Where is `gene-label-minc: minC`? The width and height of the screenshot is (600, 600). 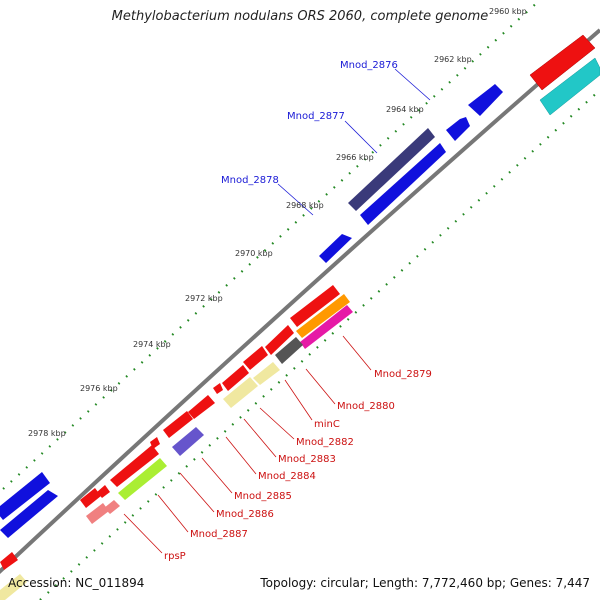 gene-label-minc: minC is located at coordinates (327, 424).